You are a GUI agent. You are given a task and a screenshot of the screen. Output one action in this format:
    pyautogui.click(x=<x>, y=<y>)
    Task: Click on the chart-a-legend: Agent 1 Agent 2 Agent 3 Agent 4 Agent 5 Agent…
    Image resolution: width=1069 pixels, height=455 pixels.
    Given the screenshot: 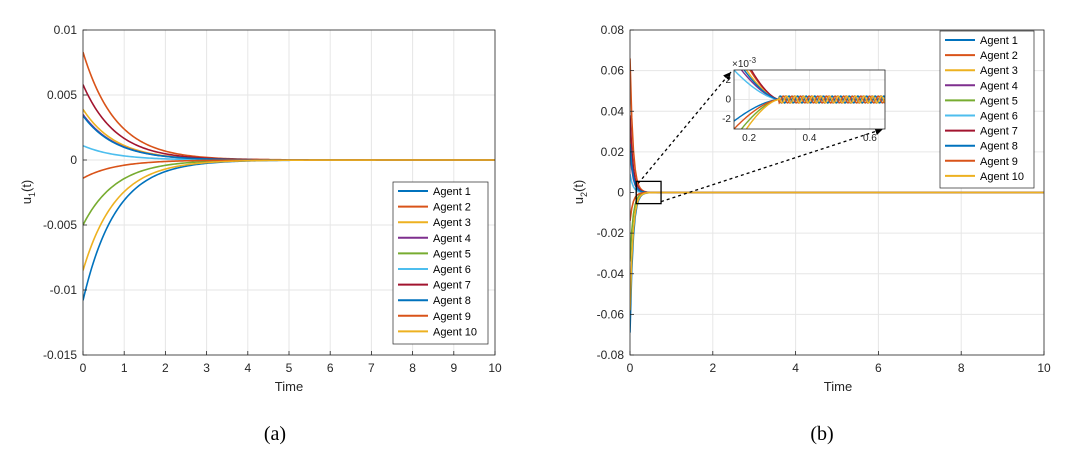 What is the action you would take?
    pyautogui.click(x=440, y=263)
    